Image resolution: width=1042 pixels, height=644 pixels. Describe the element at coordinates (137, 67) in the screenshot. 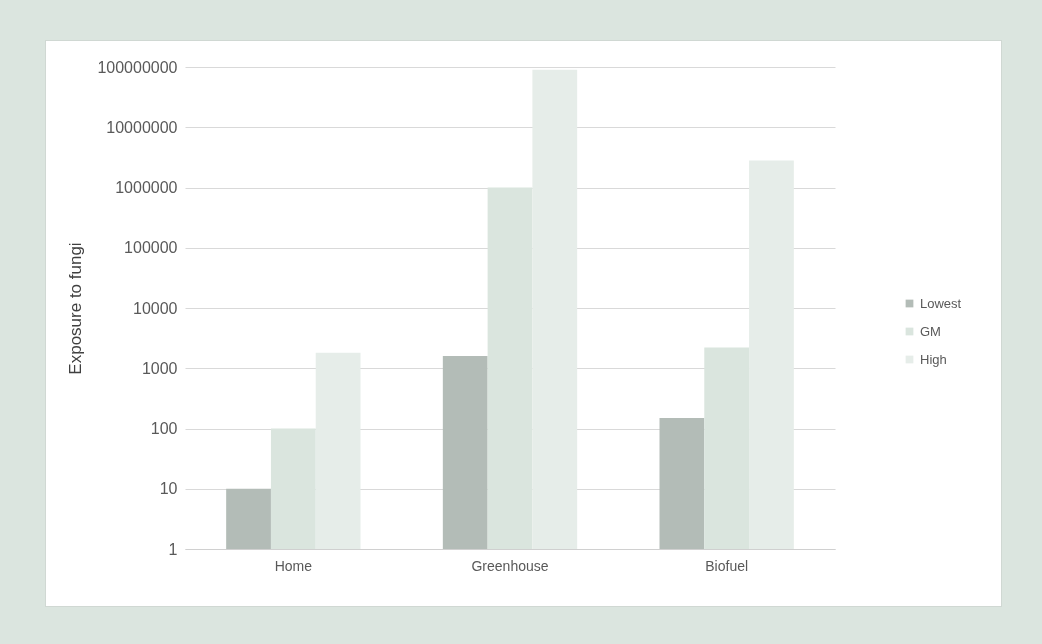

I see `y-tick-label: 100000000` at that location.